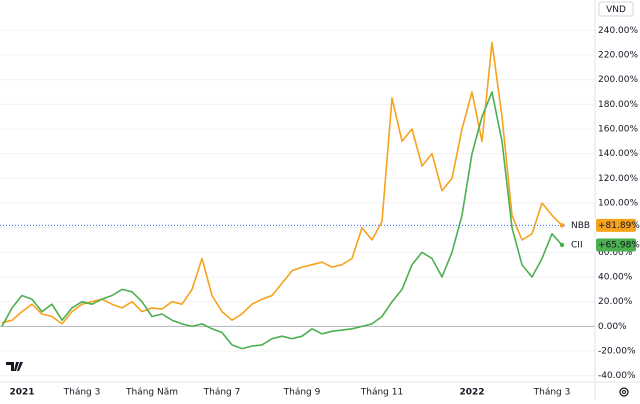  I want to click on last-value-label: +81.89%, so click(619, 226).